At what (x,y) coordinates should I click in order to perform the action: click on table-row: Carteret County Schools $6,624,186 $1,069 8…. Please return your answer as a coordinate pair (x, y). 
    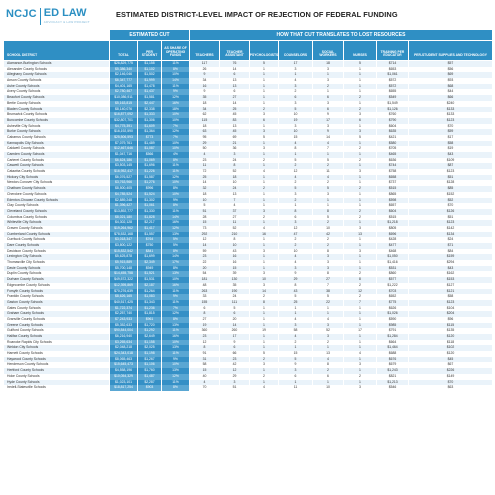
    Looking at the image, I should click on (248, 160).